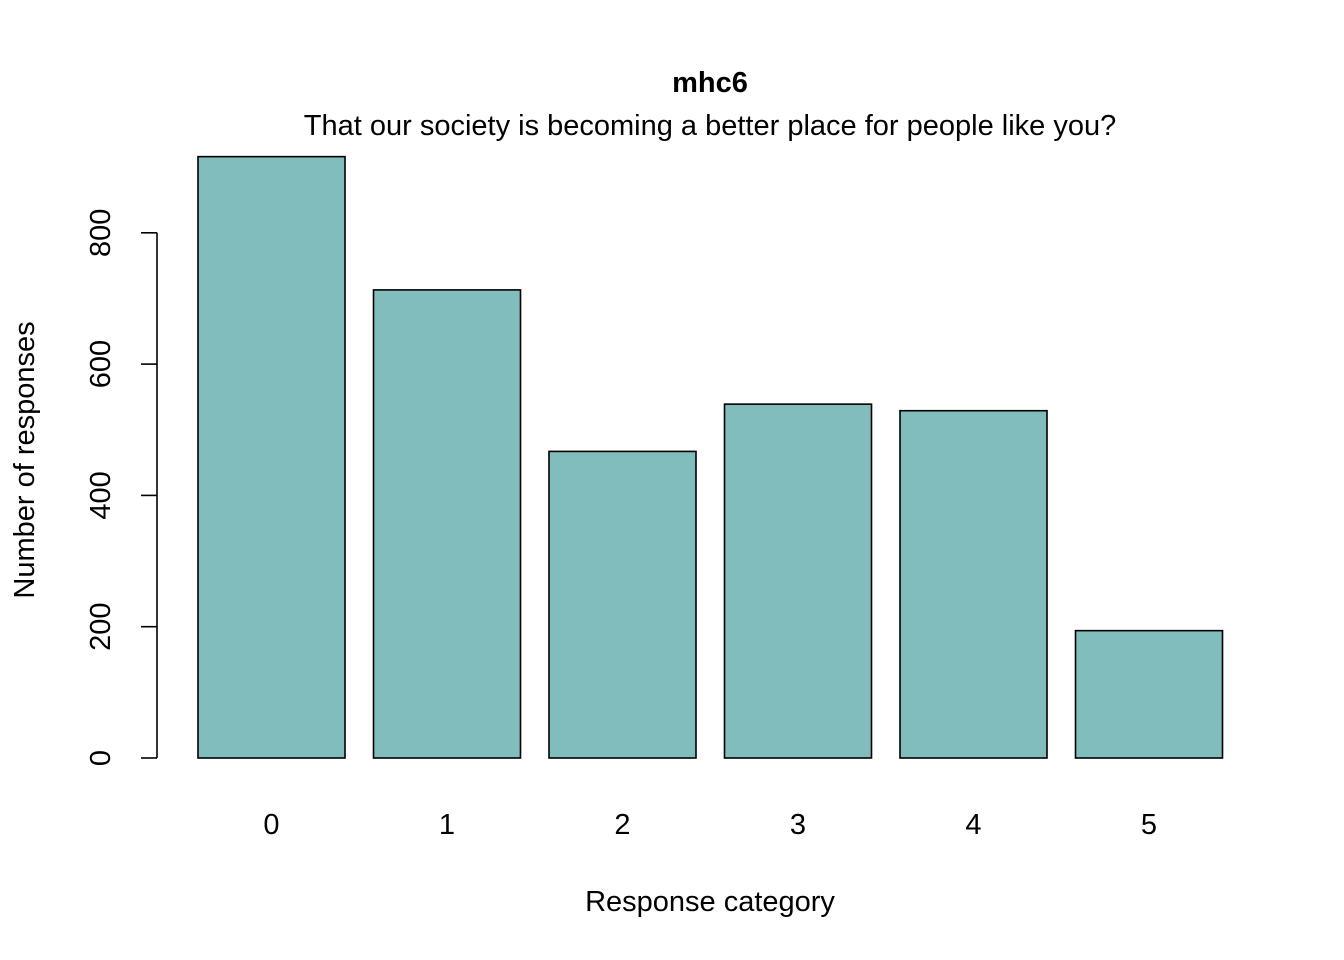  Describe the element at coordinates (121, 487) in the screenshot. I see `y-axis-ticks: 0 200 400 600 800` at that location.